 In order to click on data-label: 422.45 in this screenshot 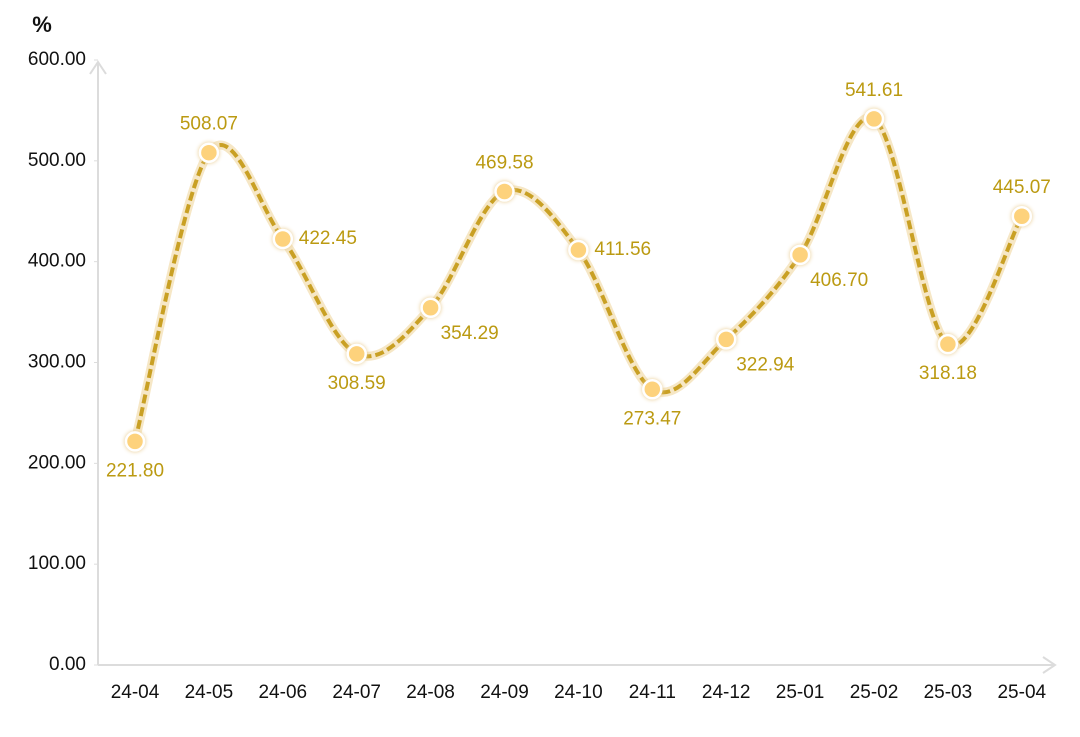, I will do `click(328, 238)`.